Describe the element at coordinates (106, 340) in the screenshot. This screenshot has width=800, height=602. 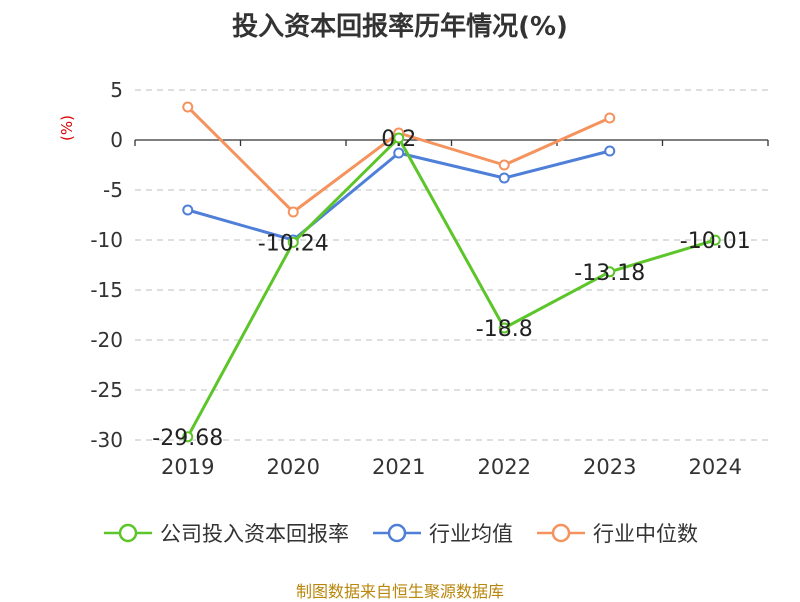
I see `y-tick-label: -20` at that location.